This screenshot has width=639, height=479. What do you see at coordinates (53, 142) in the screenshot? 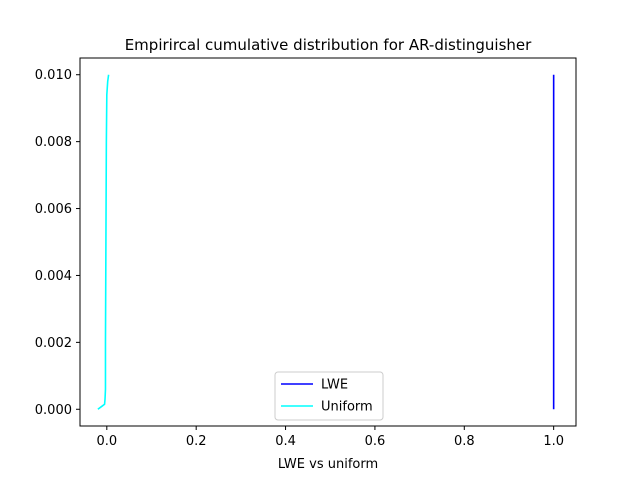
I see `y-tick-label: 0.008` at bounding box center [53, 142].